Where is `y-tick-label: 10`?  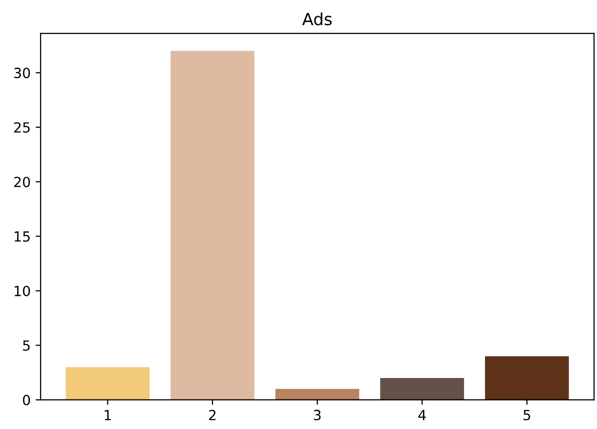
y-tick-label: 10 is located at coordinates (22, 291).